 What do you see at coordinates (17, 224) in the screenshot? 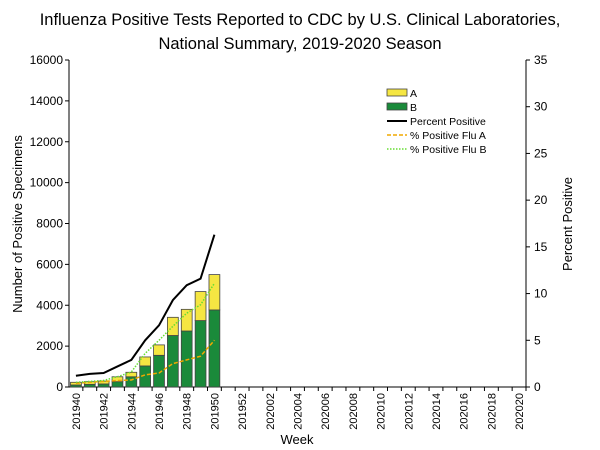
I see `y-axis-label: Number of Positive Specimens` at bounding box center [17, 224].